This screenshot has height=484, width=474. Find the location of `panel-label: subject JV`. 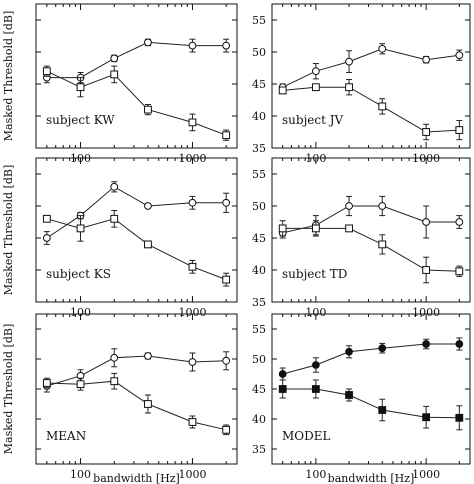

panel-label: subject JV is located at coordinates (313, 120).